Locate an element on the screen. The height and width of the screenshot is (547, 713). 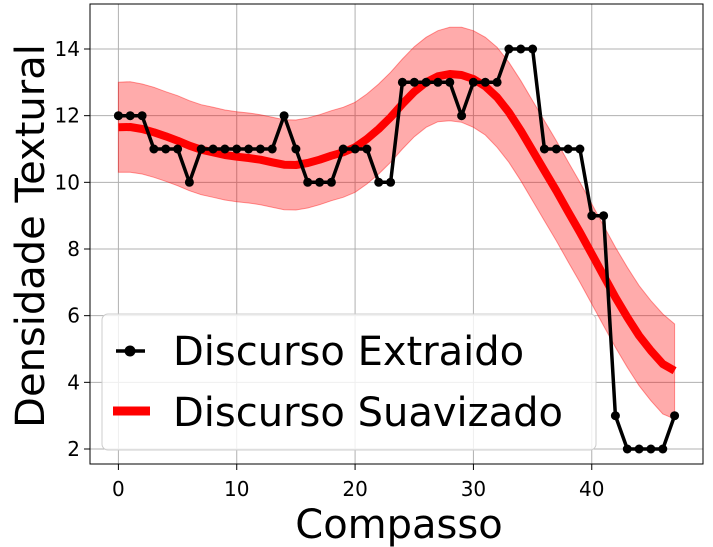
y-axis-ticks: 2 4 6 8 10 12 14 is located at coordinates (72, 249).